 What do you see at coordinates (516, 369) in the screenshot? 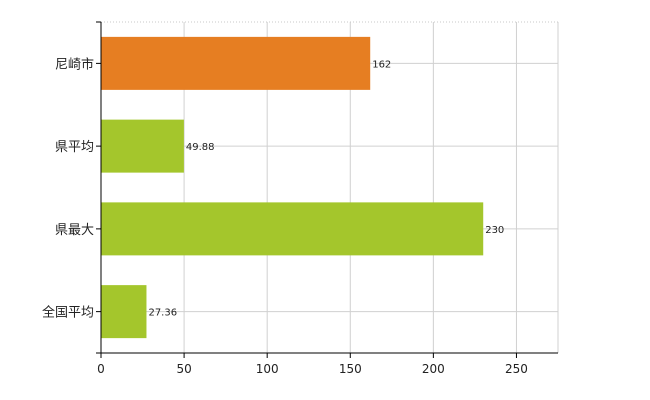
I see `x-tick-label: 250` at bounding box center [516, 369].